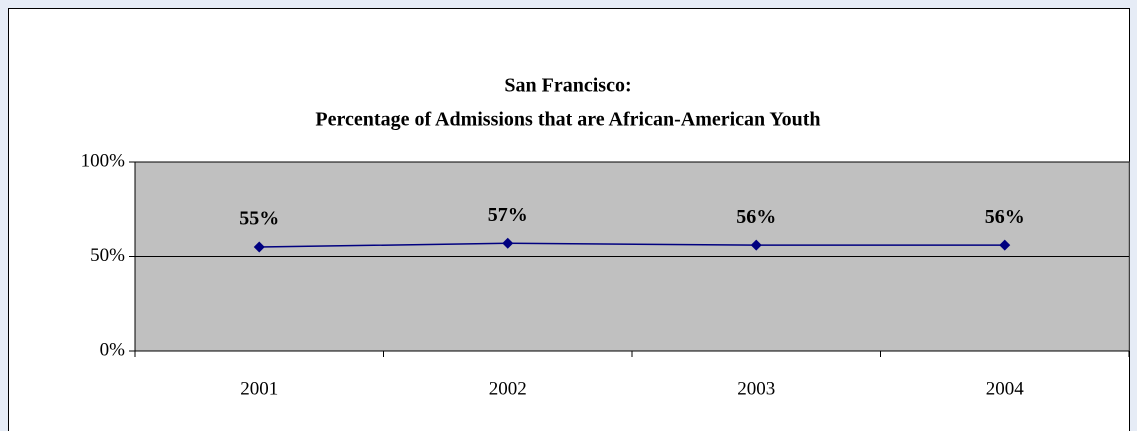 The width and height of the screenshot is (1137, 431). What do you see at coordinates (508, 388) in the screenshot?
I see `x-tick-label: 2002` at bounding box center [508, 388].